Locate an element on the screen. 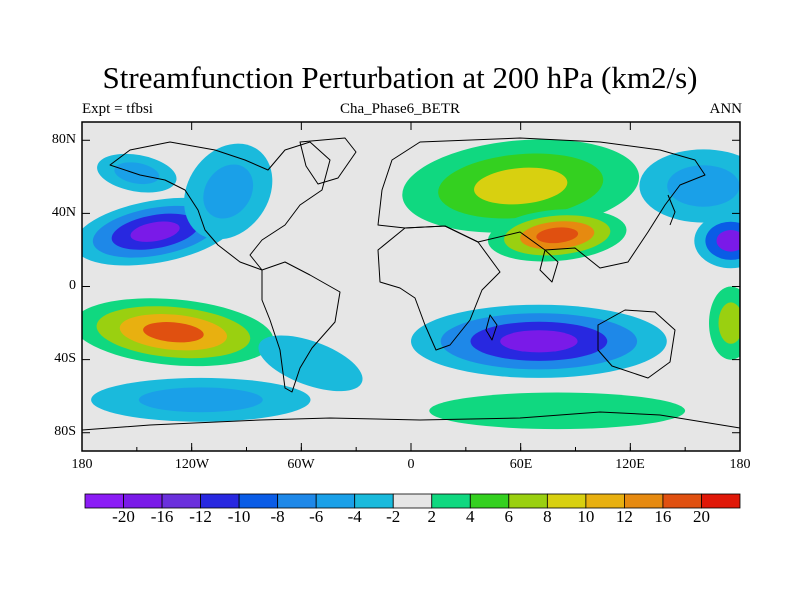 The width and height of the screenshot is (800, 600). anomaly-nw-atlantic-ridge-tail is located at coordinates (137, 173).